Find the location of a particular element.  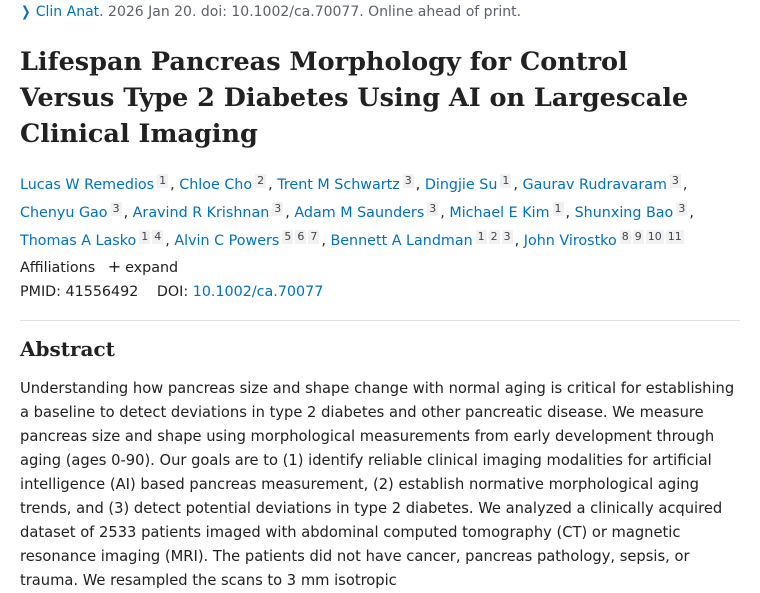

affiliation-ref-link: 9 is located at coordinates (638, 237).